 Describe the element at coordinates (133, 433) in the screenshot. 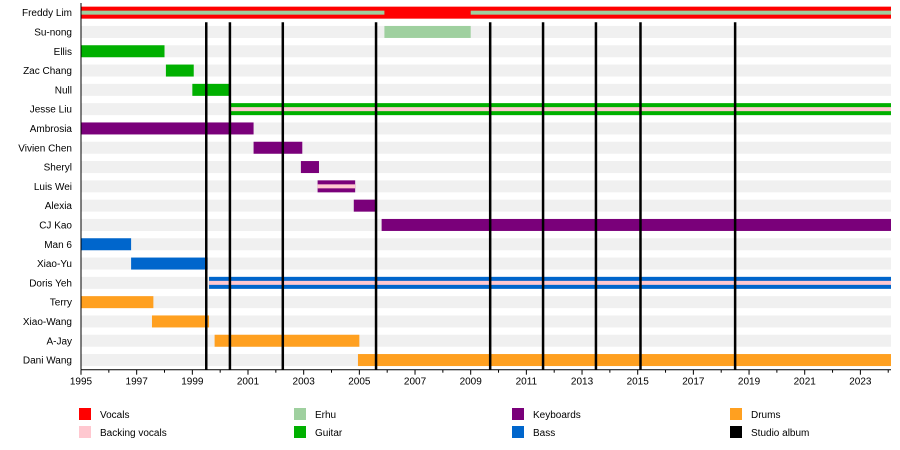

I see `legend-label: Backing vocals` at that location.